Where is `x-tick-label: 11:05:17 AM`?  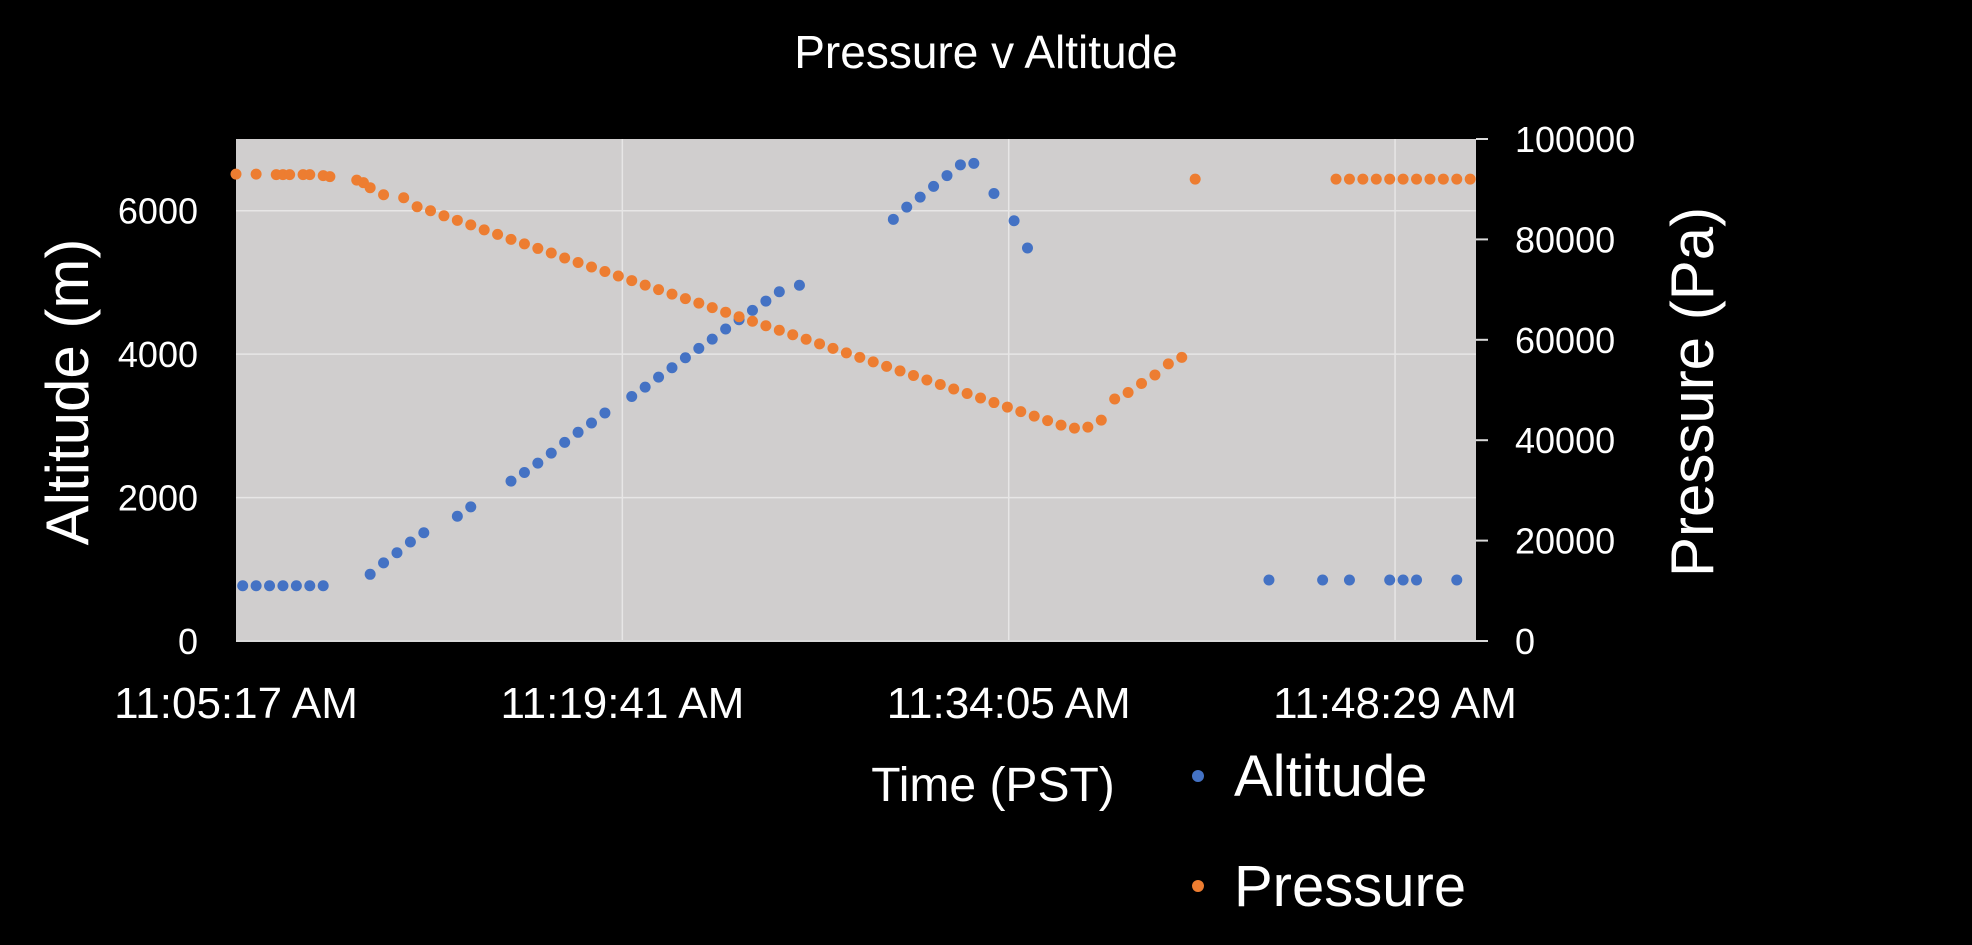 x-tick-label: 11:05:17 AM is located at coordinates (236, 703).